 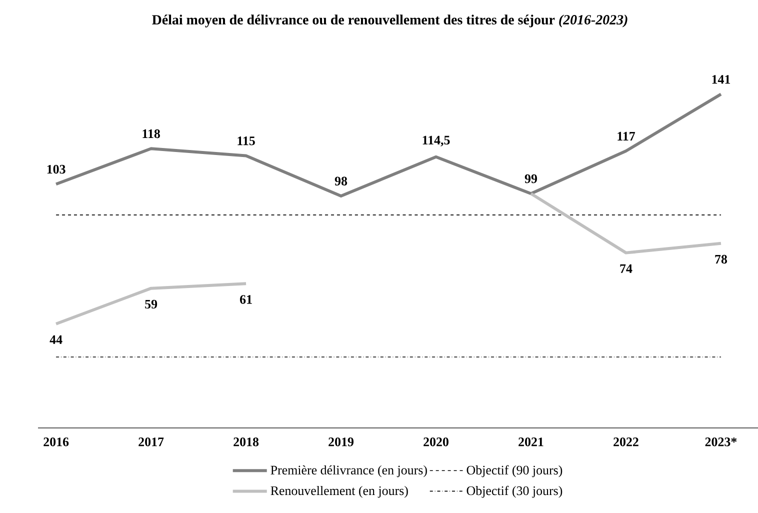 I want to click on x-tick-label: 2021, so click(x=531, y=442).